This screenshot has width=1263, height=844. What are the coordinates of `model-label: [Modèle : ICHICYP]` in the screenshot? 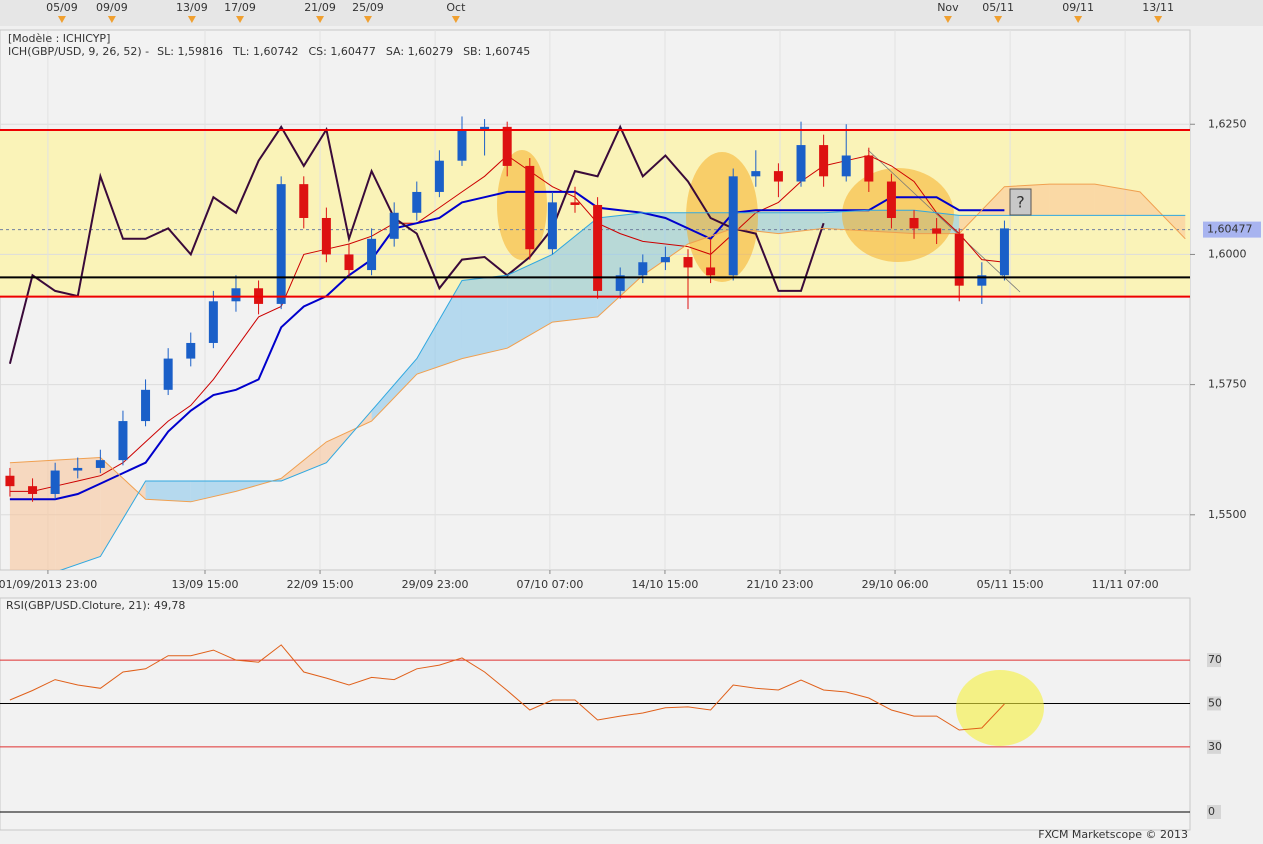 It's located at (59, 38).